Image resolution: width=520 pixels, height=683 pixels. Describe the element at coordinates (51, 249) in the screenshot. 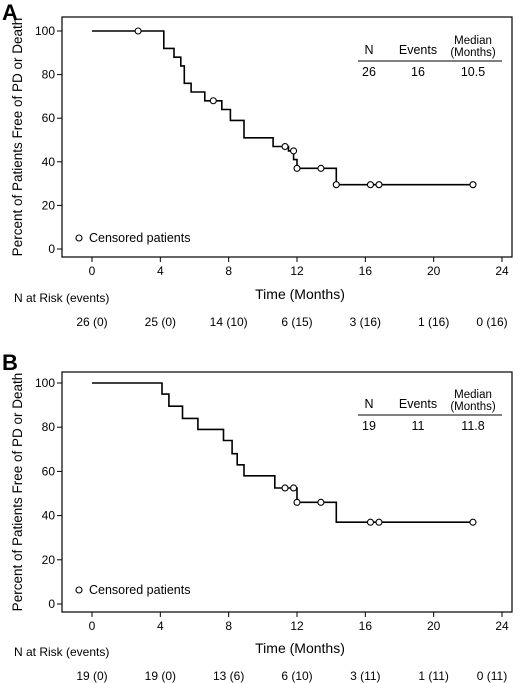

I see `panel-a-ytick-label-0: 0` at that location.